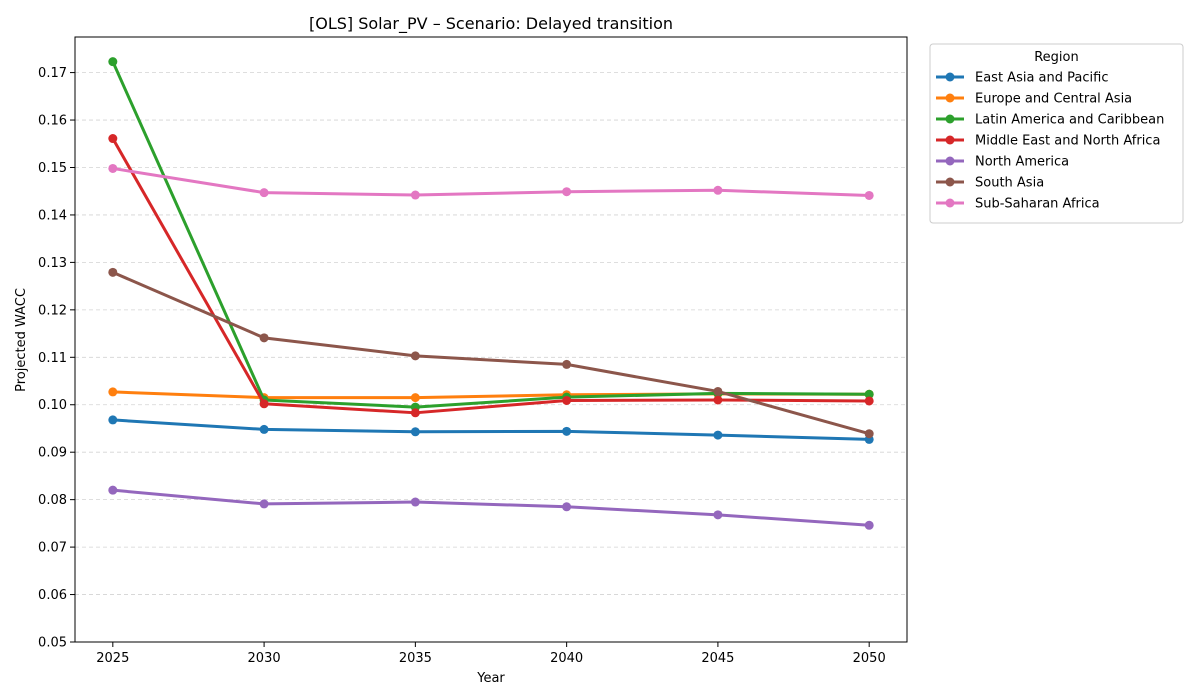 Image resolution: width=1200 pixels, height=700 pixels. Describe the element at coordinates (52, 310) in the screenshot. I see `y-tick-label: 0.12` at that location.